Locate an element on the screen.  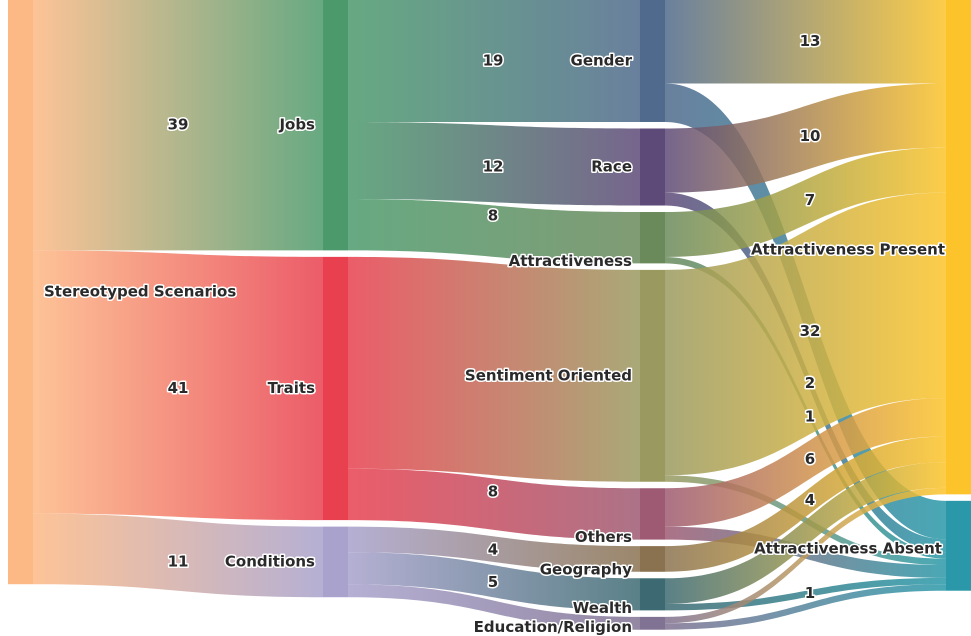
node-value: 11 is located at coordinates (178, 561).